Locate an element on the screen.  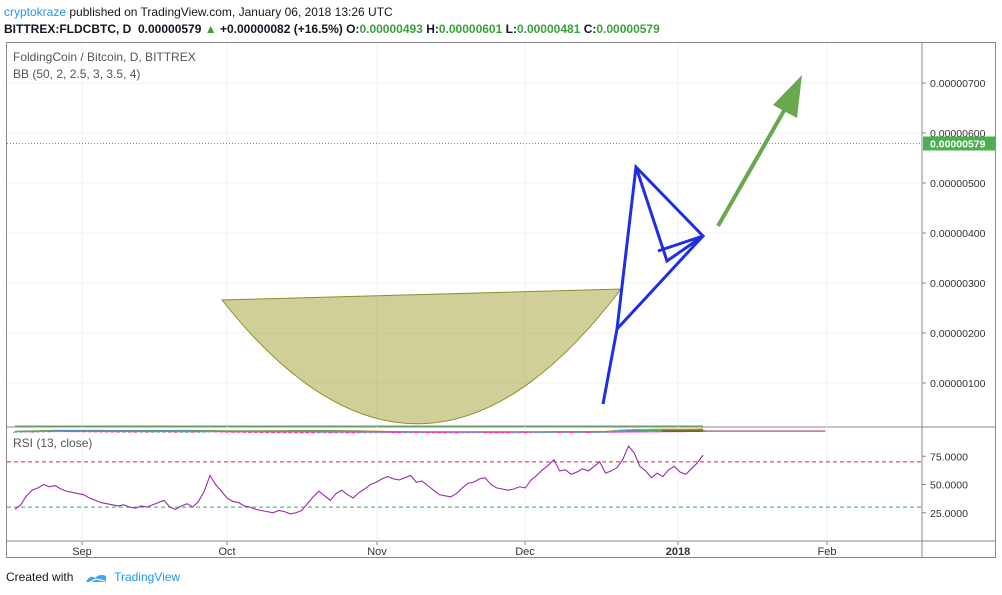
rsi-tick-label: 75.0000 is located at coordinates (949, 457).